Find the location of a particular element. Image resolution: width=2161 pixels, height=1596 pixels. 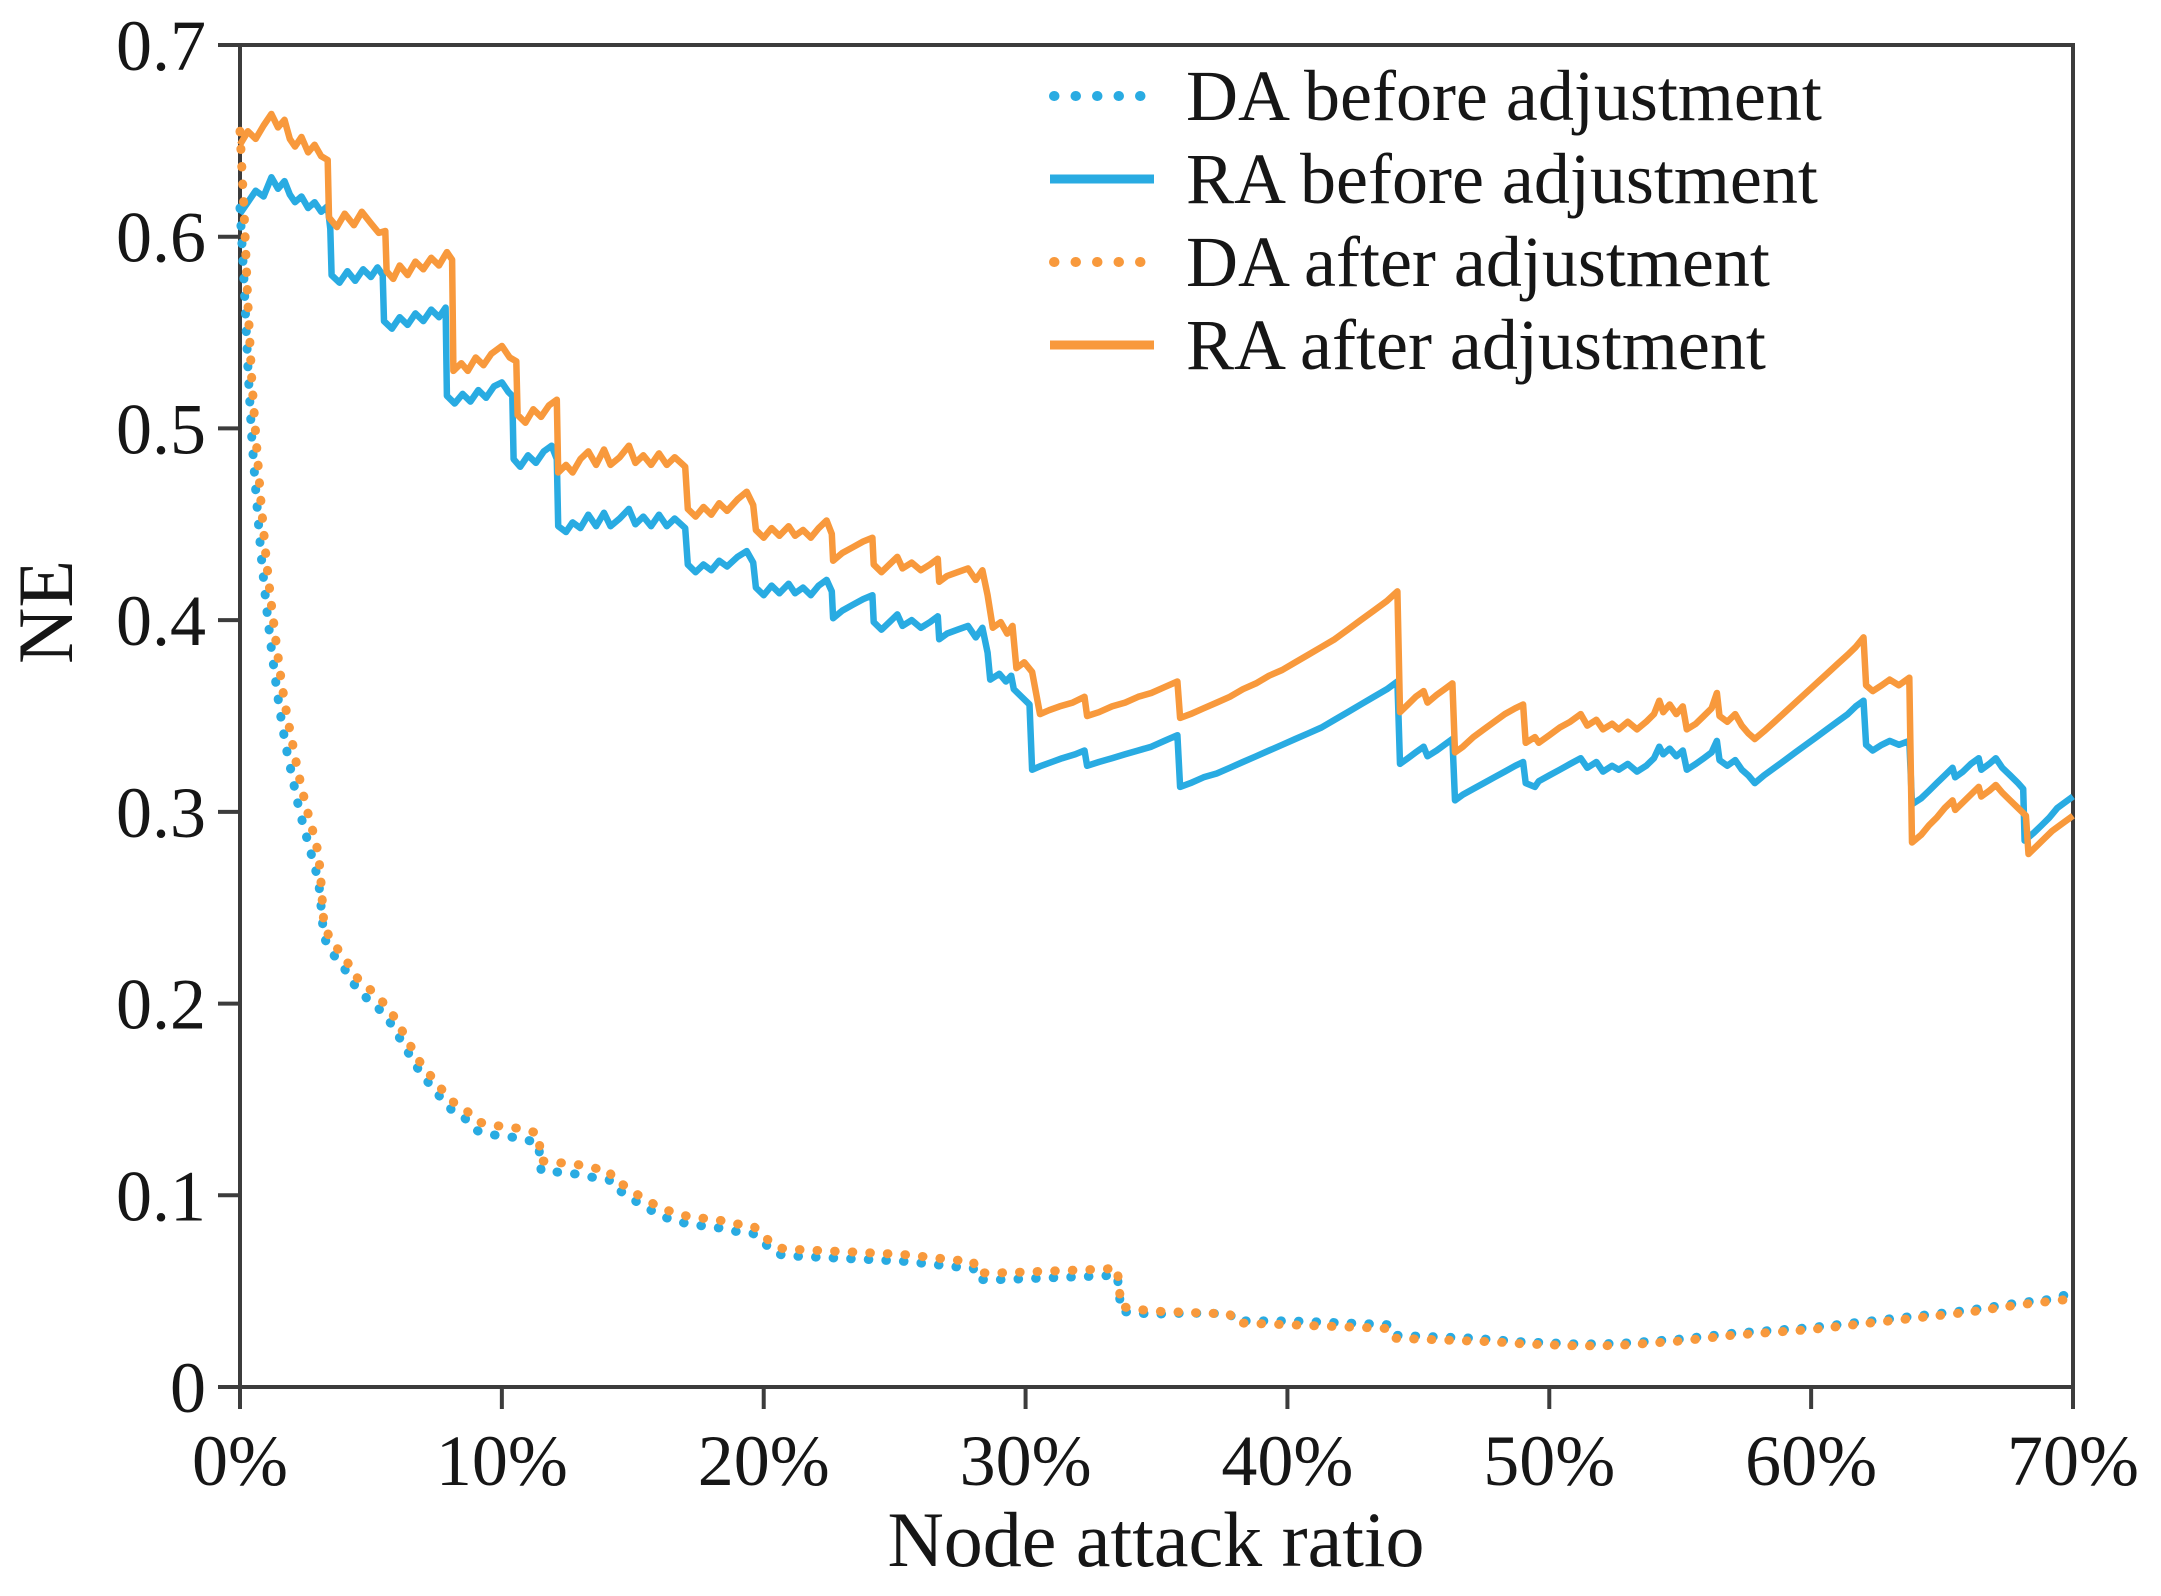

legend-item-da-after: DA after adjustment is located at coordinates (1434, 261).